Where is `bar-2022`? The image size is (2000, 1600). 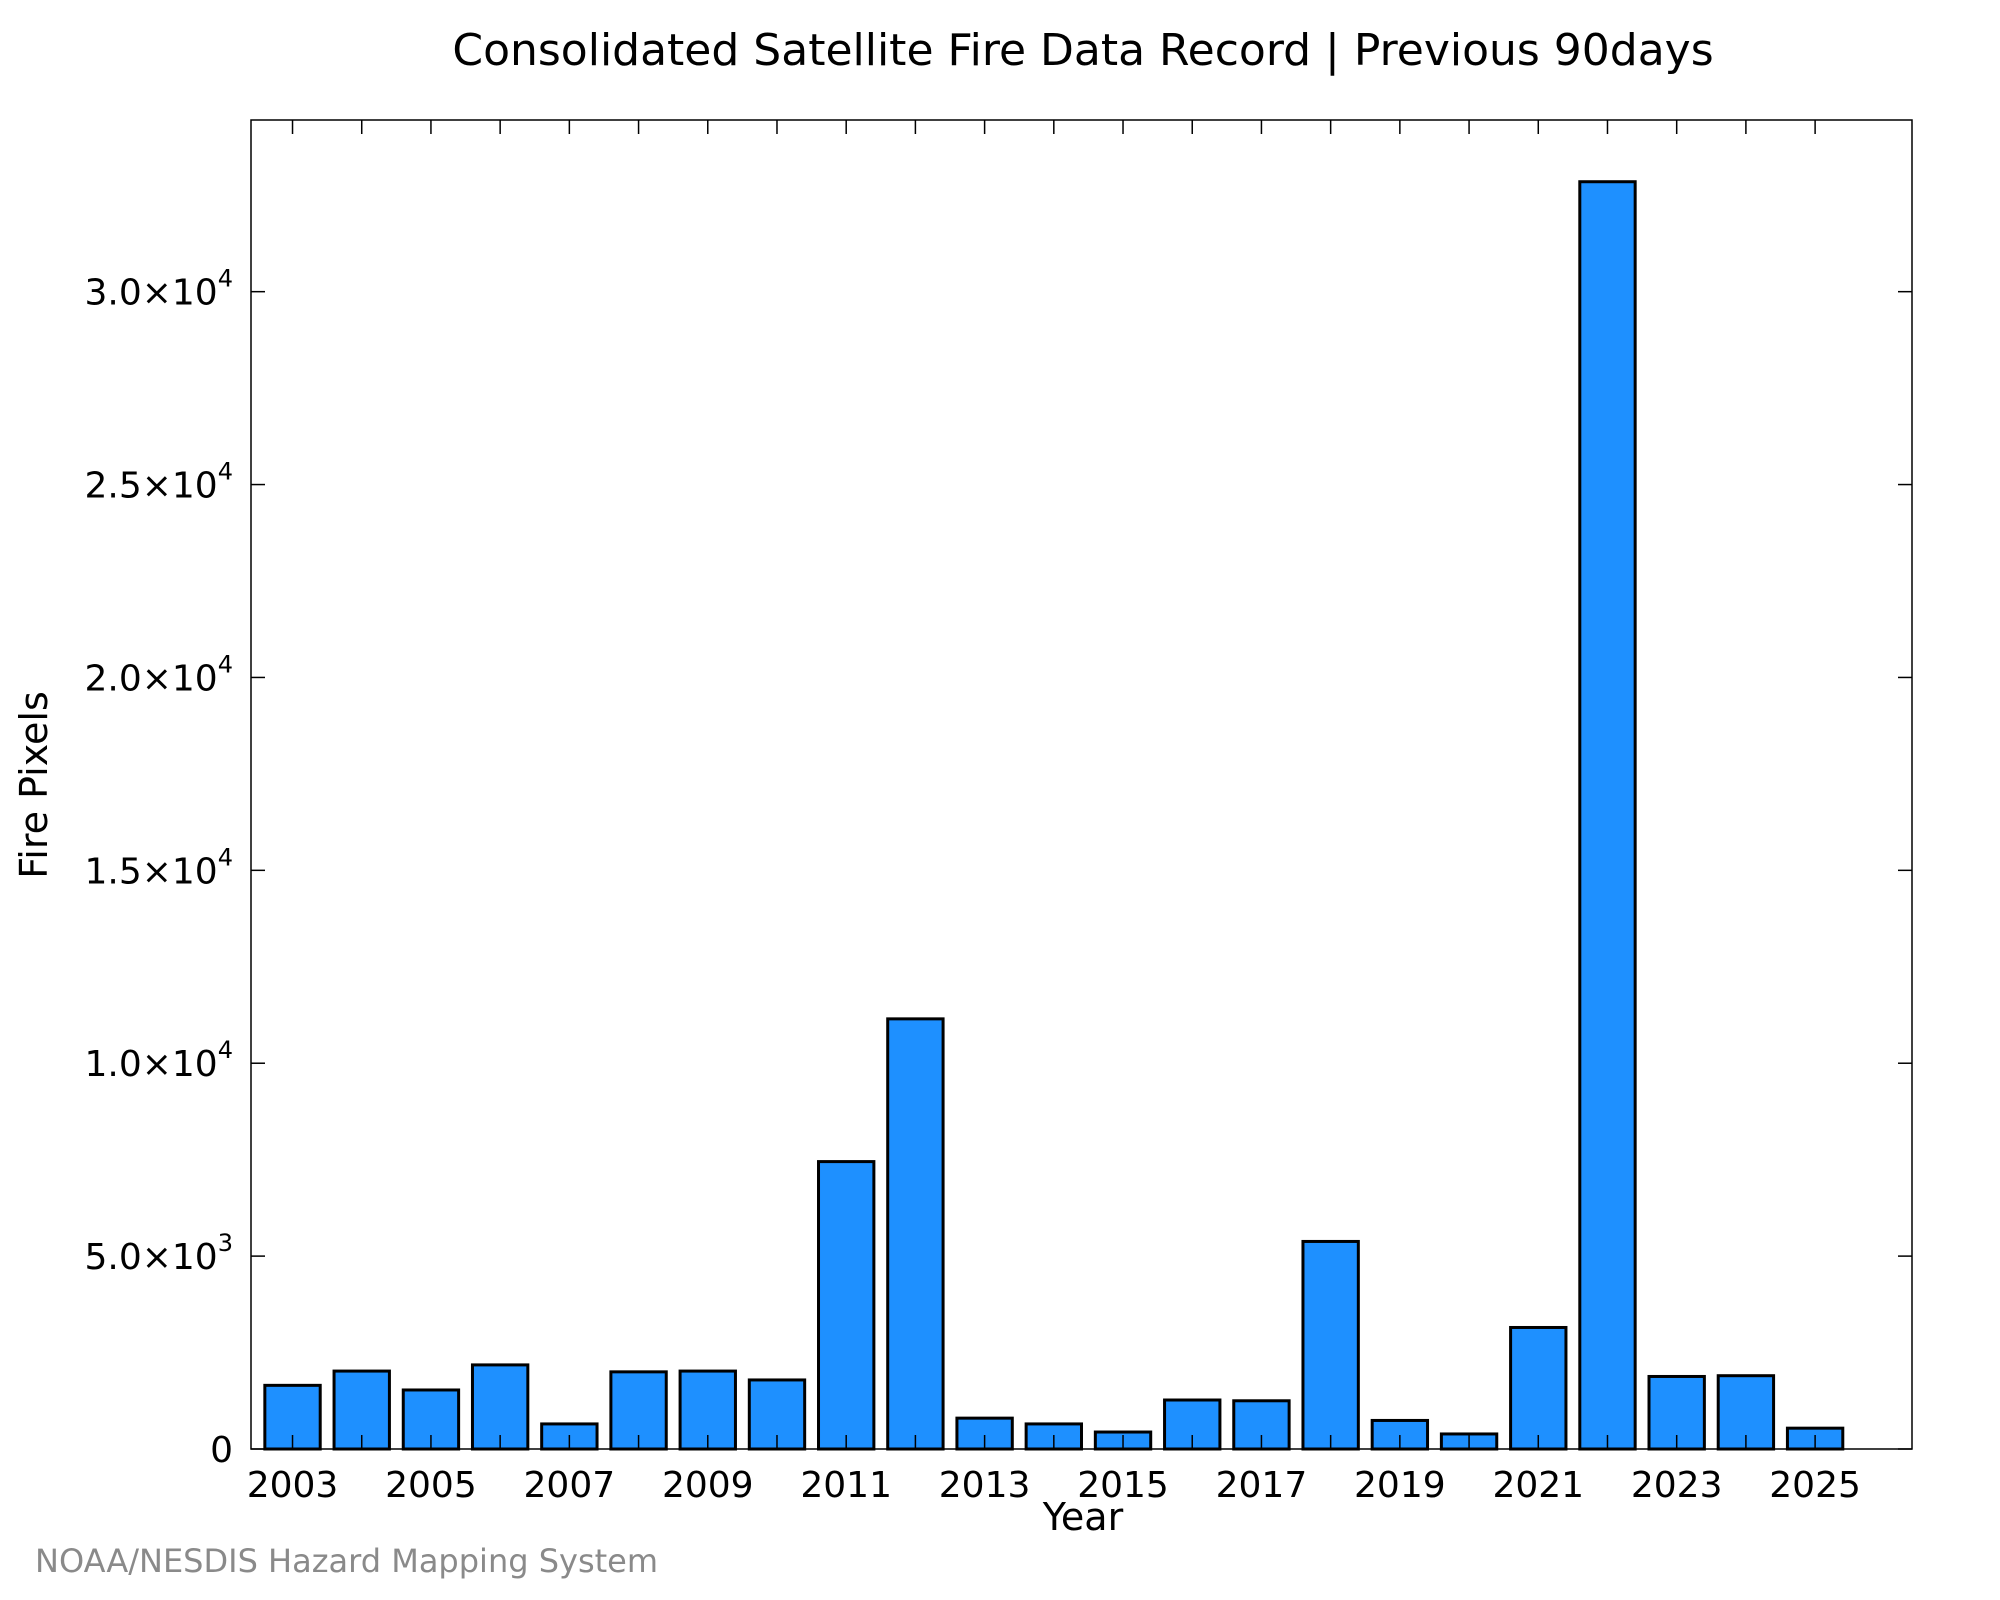 bar-2022 is located at coordinates (1607, 815).